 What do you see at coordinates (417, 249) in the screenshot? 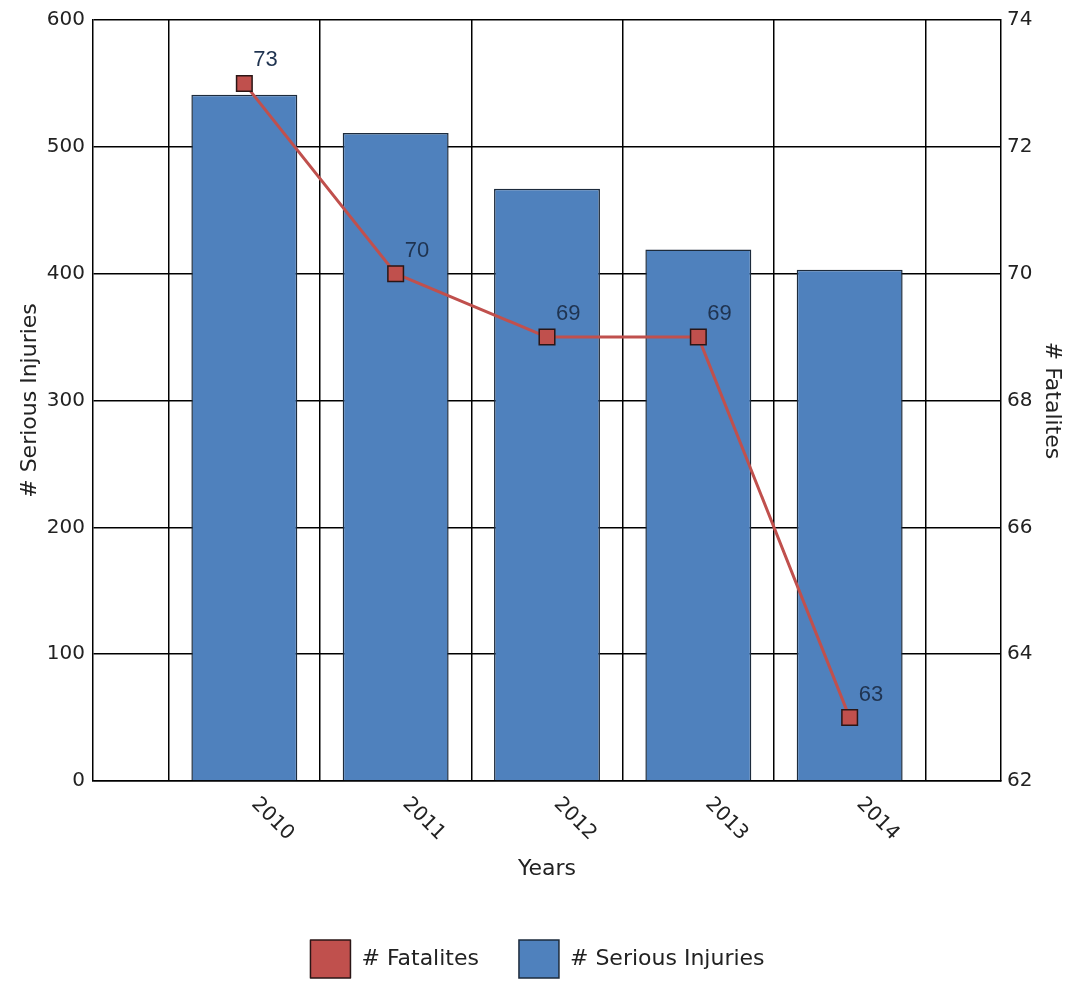
I see `data-label: 70` at bounding box center [417, 249].